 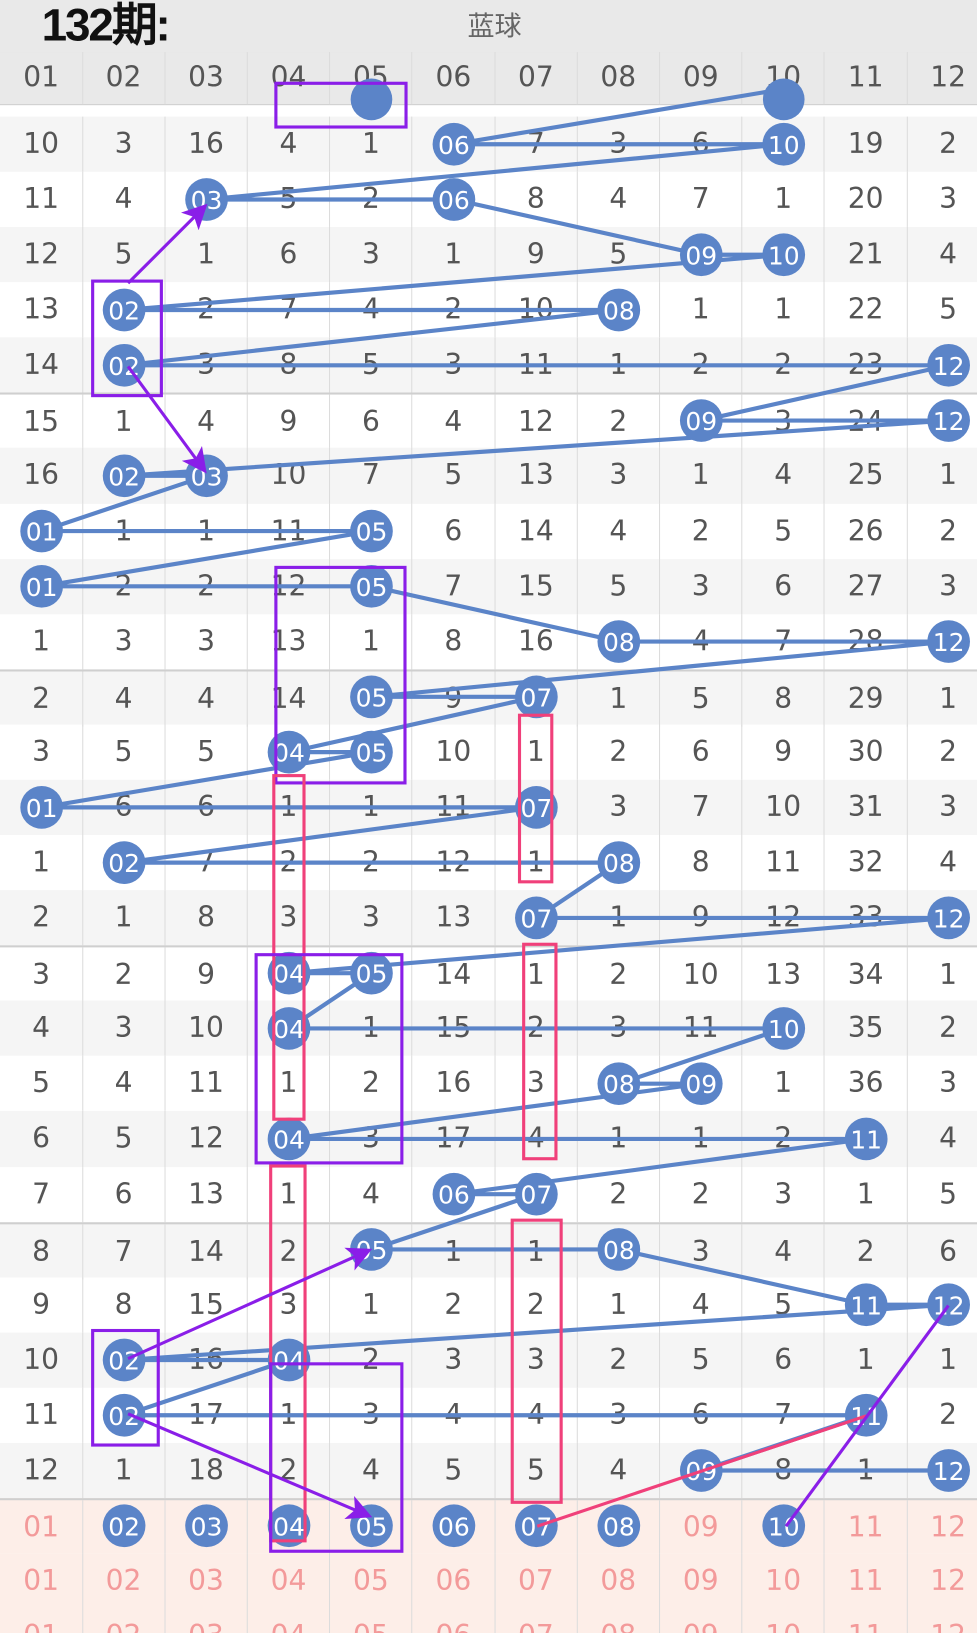 What do you see at coordinates (783, 699) in the screenshot?
I see `cell: 8` at bounding box center [783, 699].